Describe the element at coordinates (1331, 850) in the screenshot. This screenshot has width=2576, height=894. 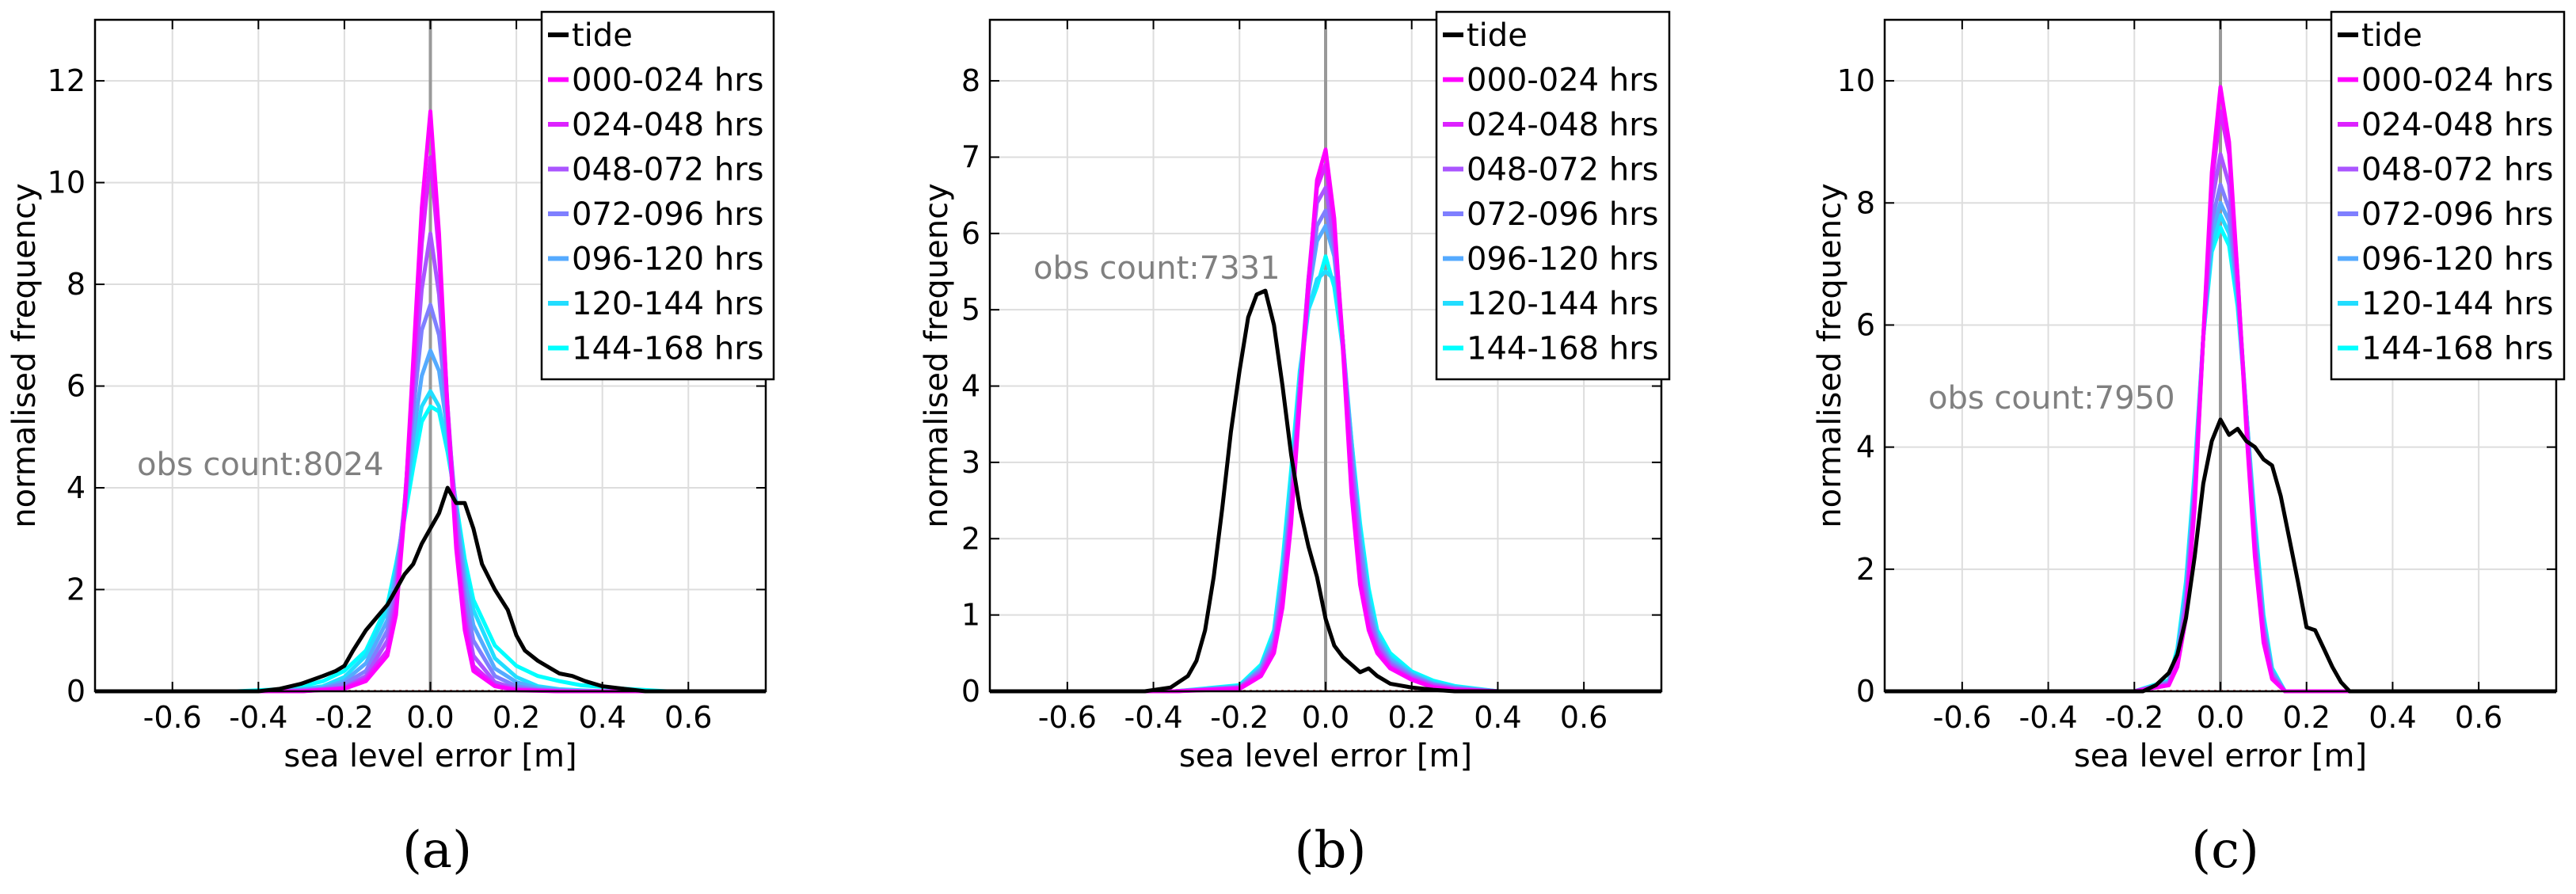
I see `panel-label-b: (b)` at that location.